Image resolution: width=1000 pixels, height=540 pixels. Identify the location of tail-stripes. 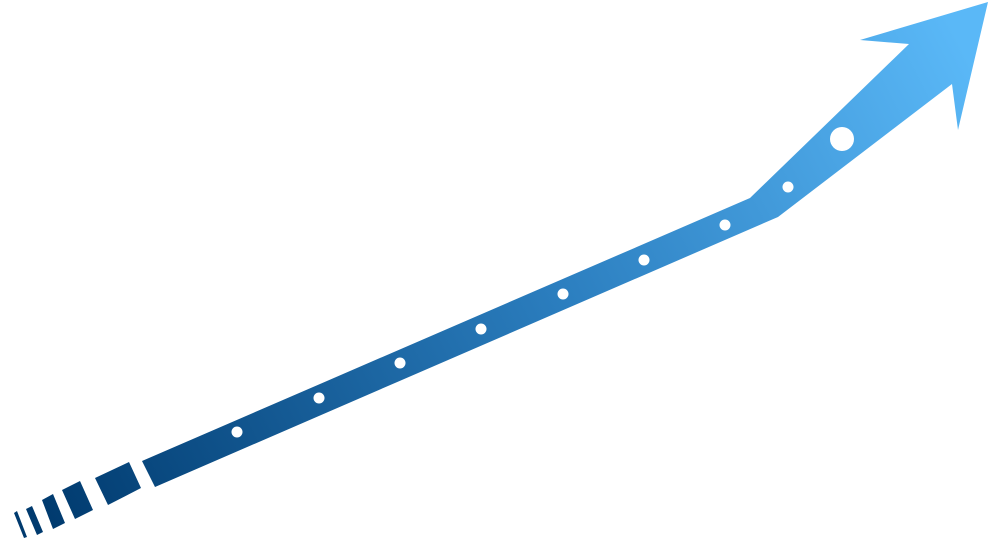
(77, 500).